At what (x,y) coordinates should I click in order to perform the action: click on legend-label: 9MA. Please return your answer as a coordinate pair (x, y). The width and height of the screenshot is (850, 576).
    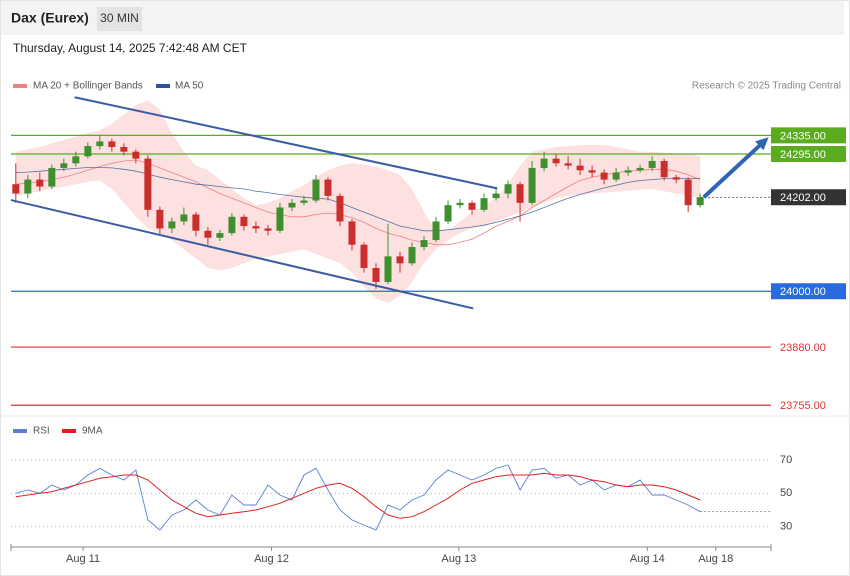
    Looking at the image, I should click on (92, 431).